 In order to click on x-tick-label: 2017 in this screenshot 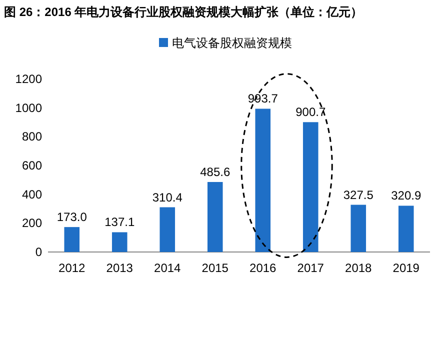, I will do `click(310, 268)`.